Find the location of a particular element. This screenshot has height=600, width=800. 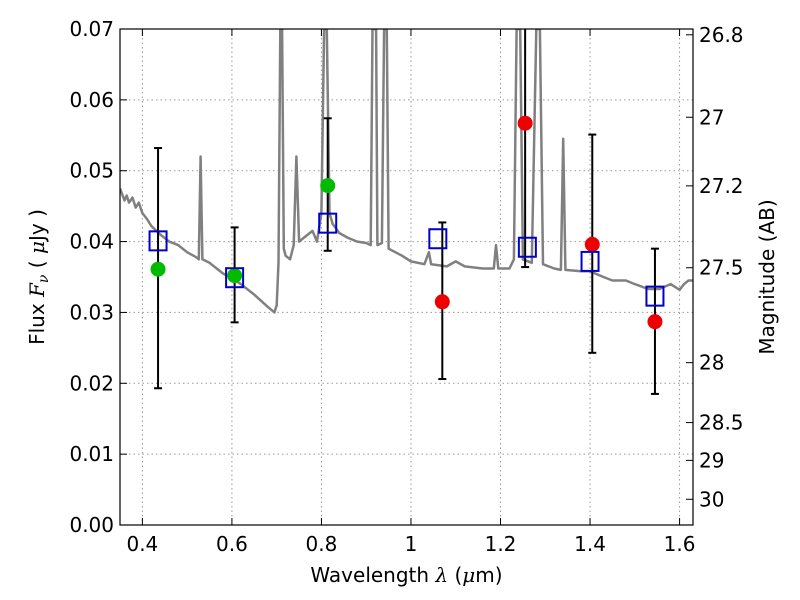

y-tick-label: 0.07 is located at coordinates (91, 29).